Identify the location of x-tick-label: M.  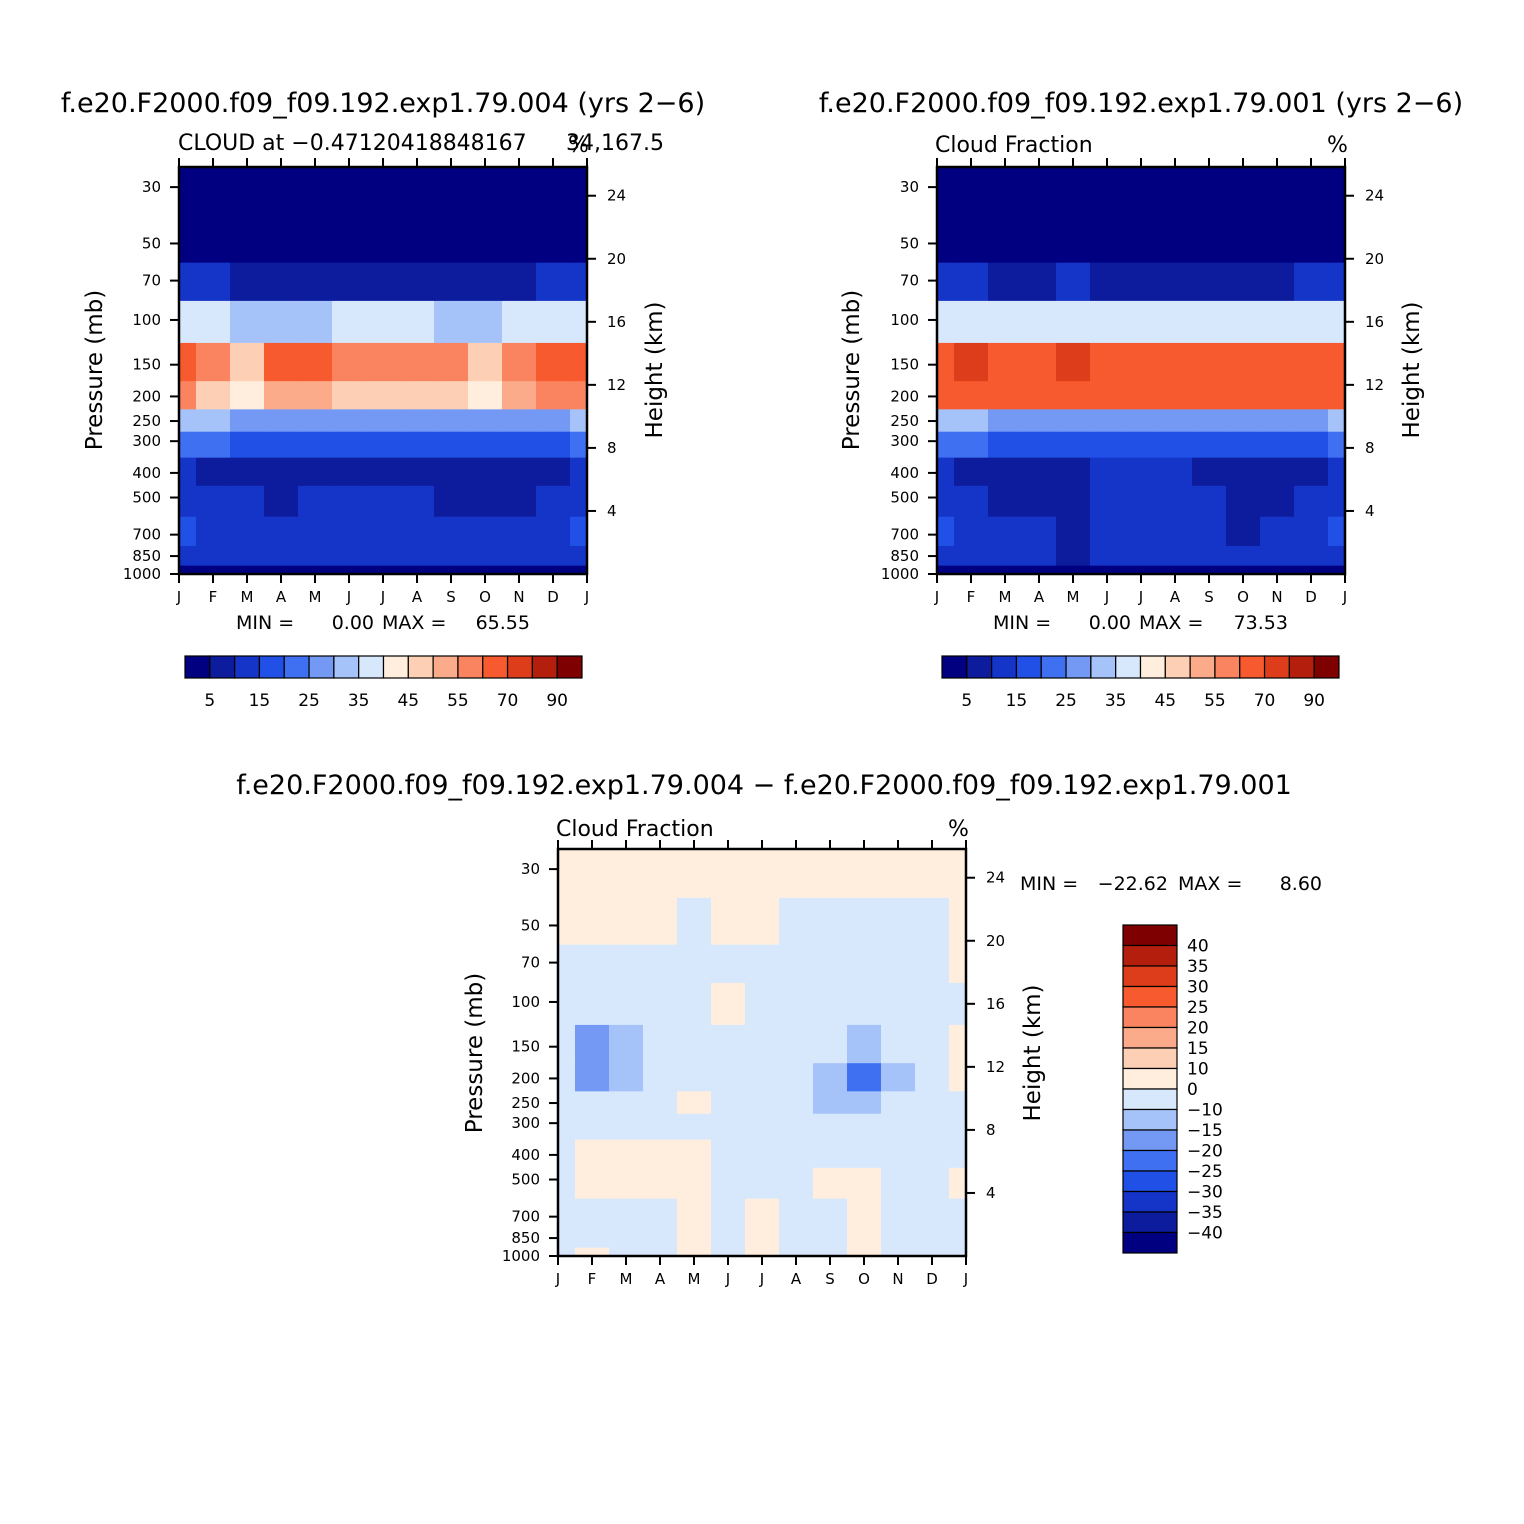
(315, 597).